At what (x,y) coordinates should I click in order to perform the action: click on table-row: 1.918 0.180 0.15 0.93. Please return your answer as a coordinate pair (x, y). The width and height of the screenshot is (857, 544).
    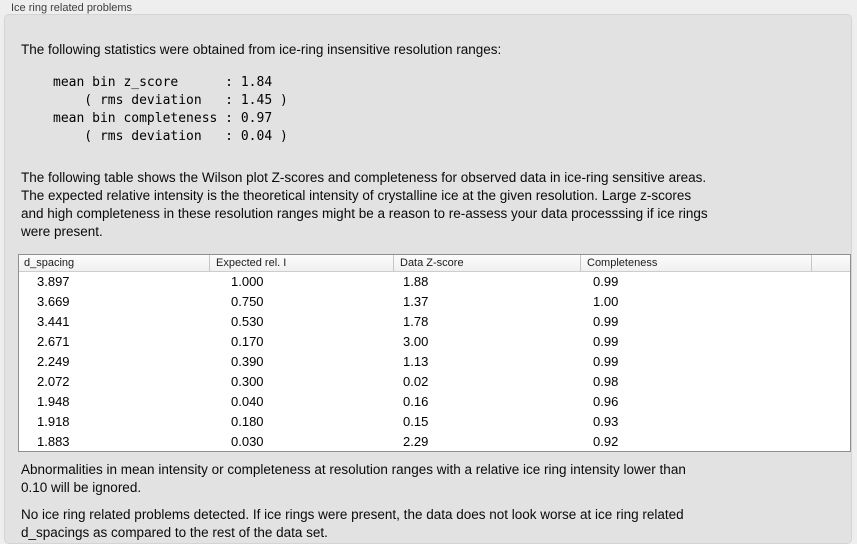
    Looking at the image, I should click on (434, 421).